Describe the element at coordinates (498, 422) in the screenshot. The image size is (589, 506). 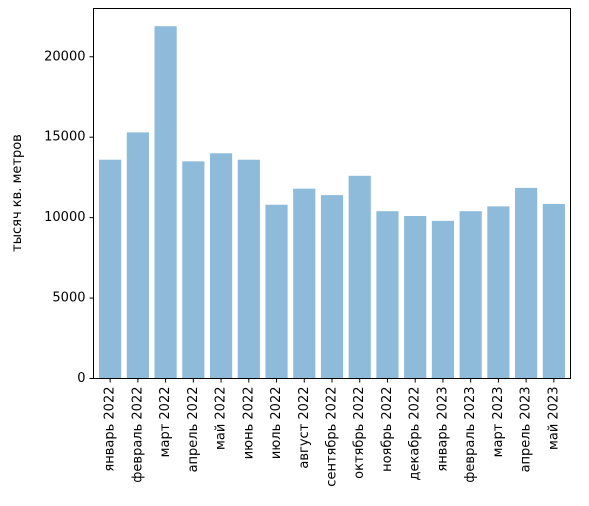
I see `x-tick-label: март 2023` at that location.